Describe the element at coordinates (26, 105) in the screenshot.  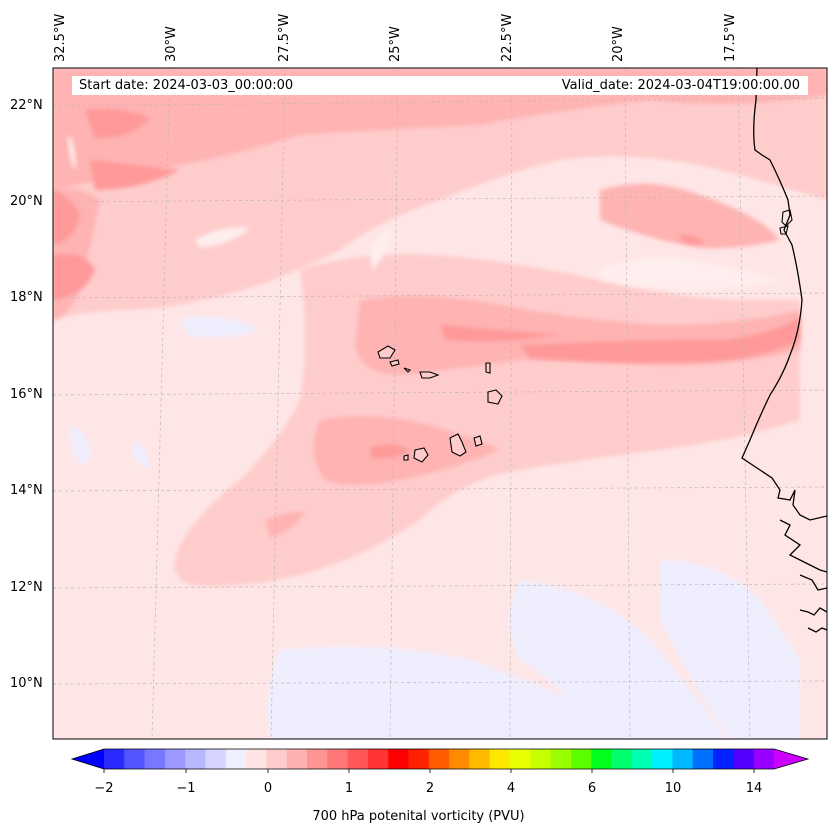
I see `lat-label: 22°N` at that location.